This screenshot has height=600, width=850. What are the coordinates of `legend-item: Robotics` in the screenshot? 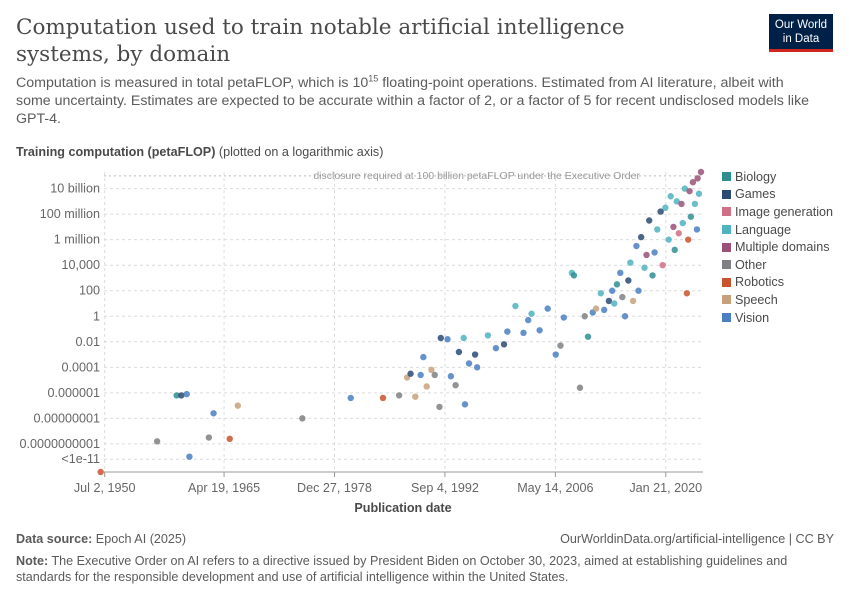 It's located at (777, 283).